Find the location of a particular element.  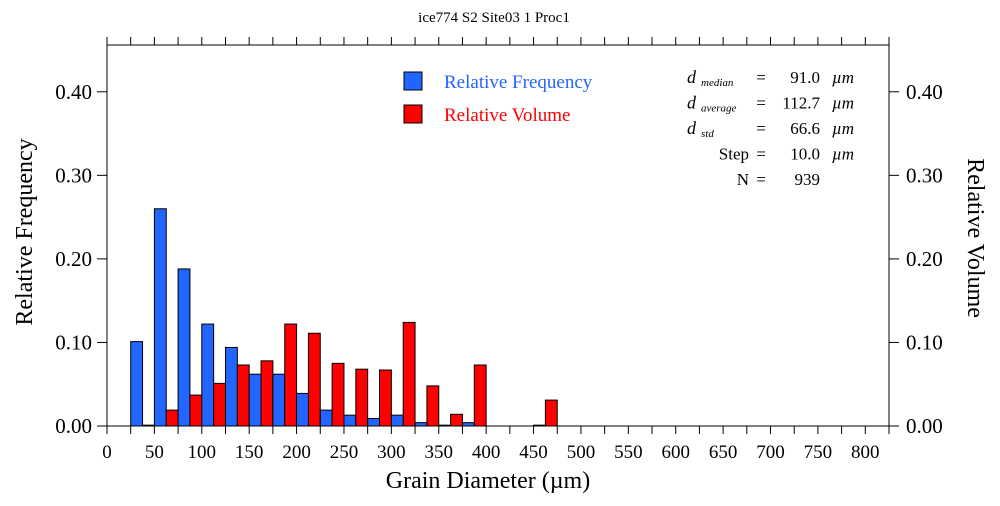

y-tick-label: 0.40 is located at coordinates (73, 92).